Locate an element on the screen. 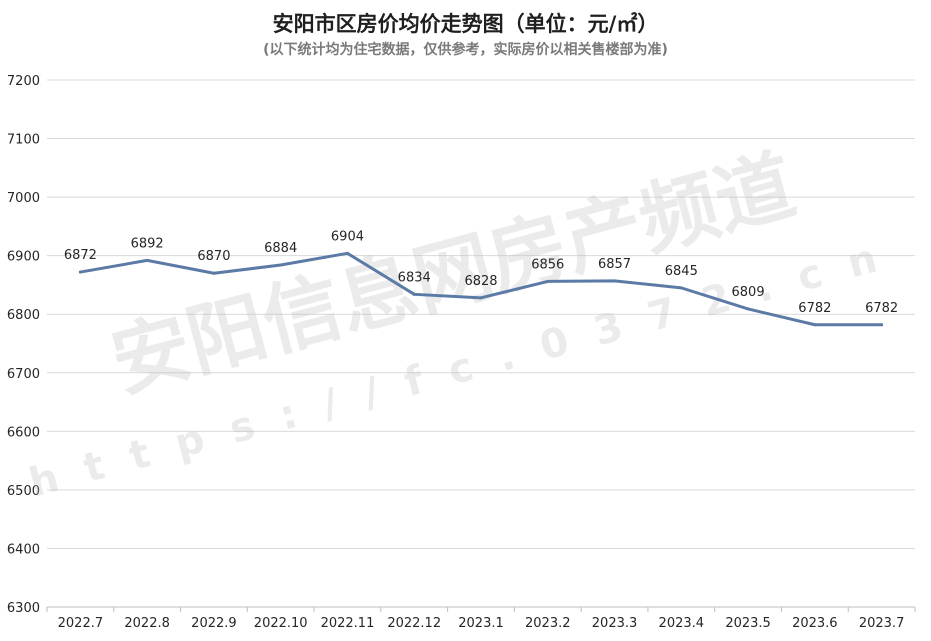 The height and width of the screenshot is (641, 931). y-tick-label: 7100 is located at coordinates (23, 140).